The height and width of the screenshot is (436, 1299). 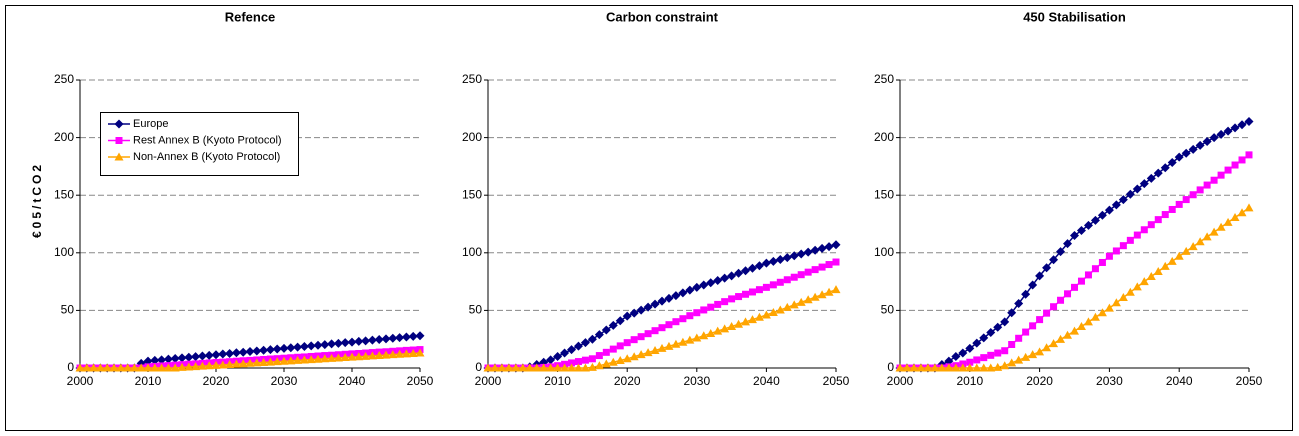 What do you see at coordinates (888, 310) in the screenshot?
I see `y-tick-label: 50` at bounding box center [888, 310].